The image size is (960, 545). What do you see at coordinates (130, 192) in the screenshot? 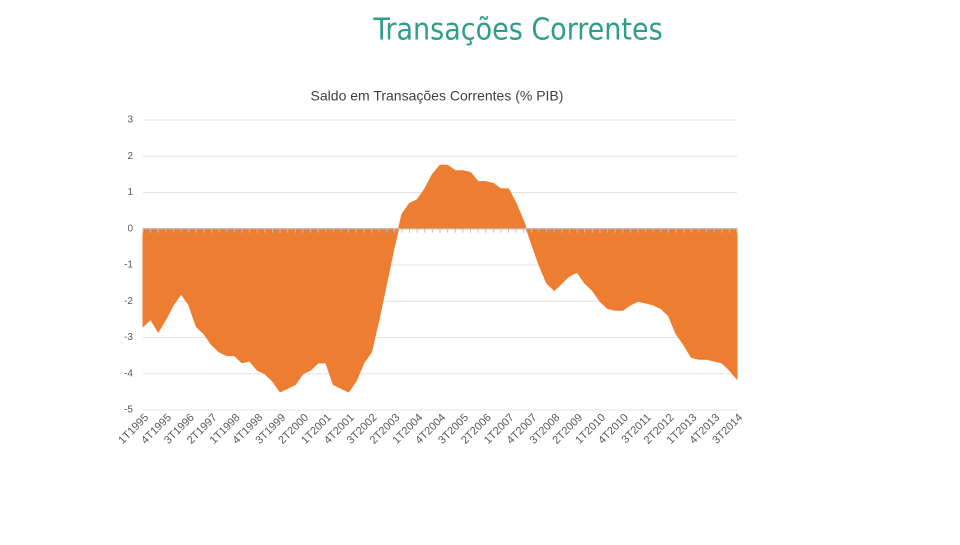
I see `y-tick-label: 1` at bounding box center [130, 192].